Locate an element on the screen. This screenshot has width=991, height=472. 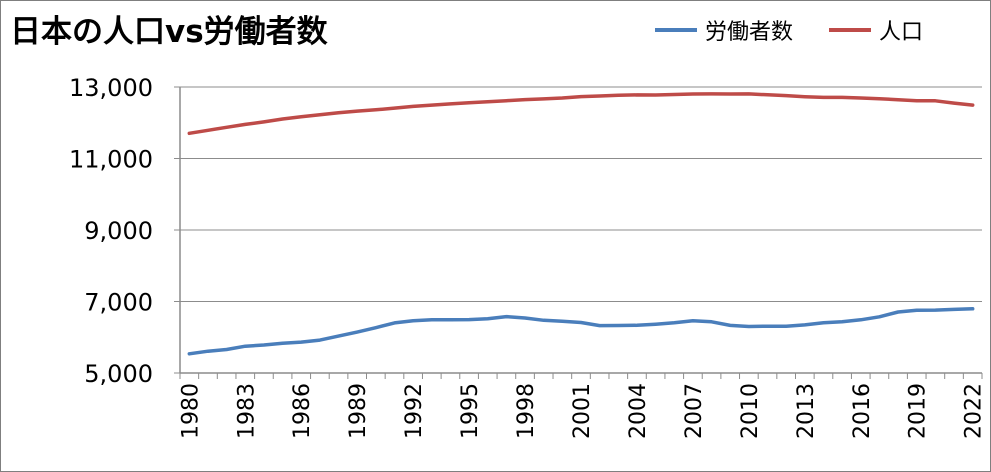
x-tick-label: 1998 is located at coordinates (526, 411).